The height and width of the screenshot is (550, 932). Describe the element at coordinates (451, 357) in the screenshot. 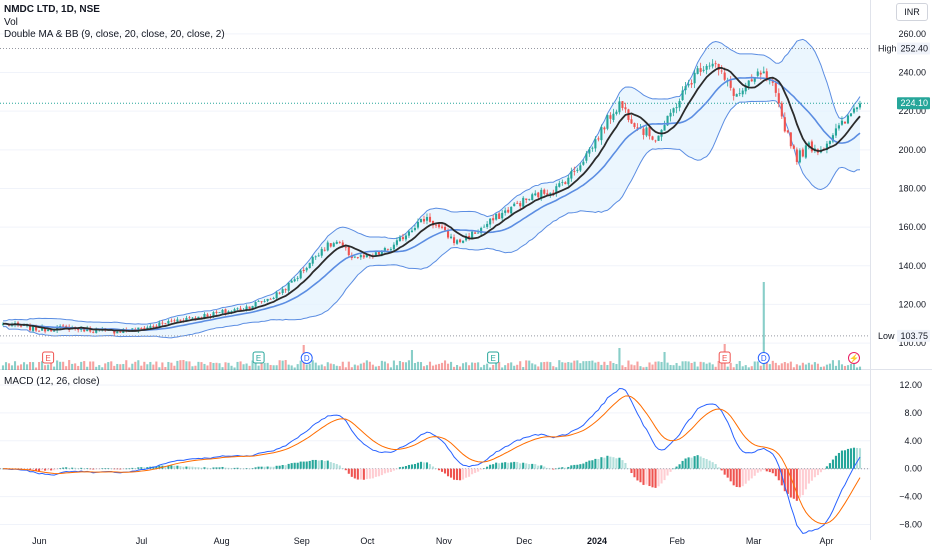

I see `event-markers: E E D E E D ⚡` at that location.